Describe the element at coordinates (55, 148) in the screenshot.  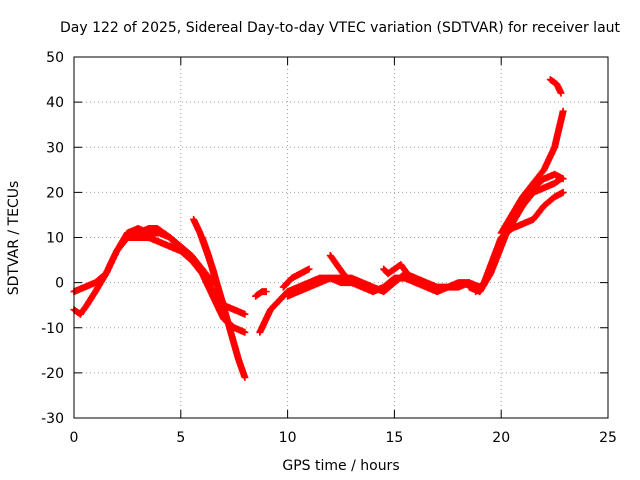
I see `y-tick-label: 30` at that location.